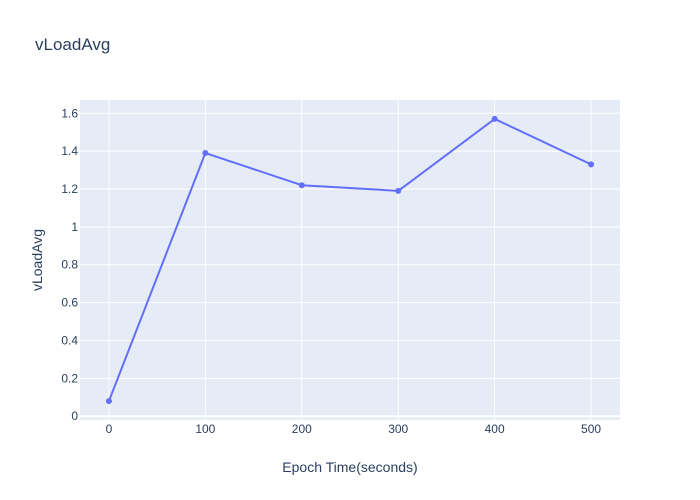 The height and width of the screenshot is (500, 700). What do you see at coordinates (69, 151) in the screenshot?
I see `y-tick-label: 1.4` at bounding box center [69, 151].